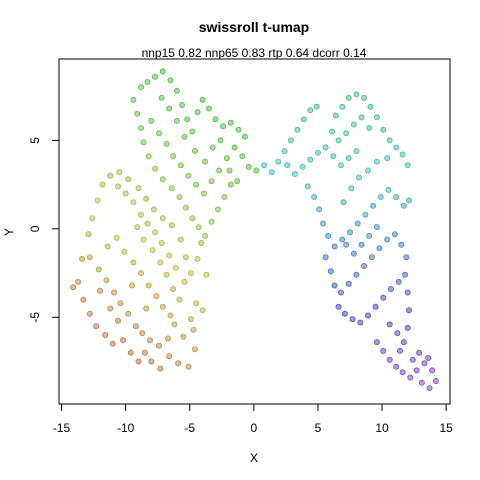 This screenshot has height=480, width=480. What do you see at coordinates (35, 317) in the screenshot?
I see `y-tick-label: -5` at bounding box center [35, 317].